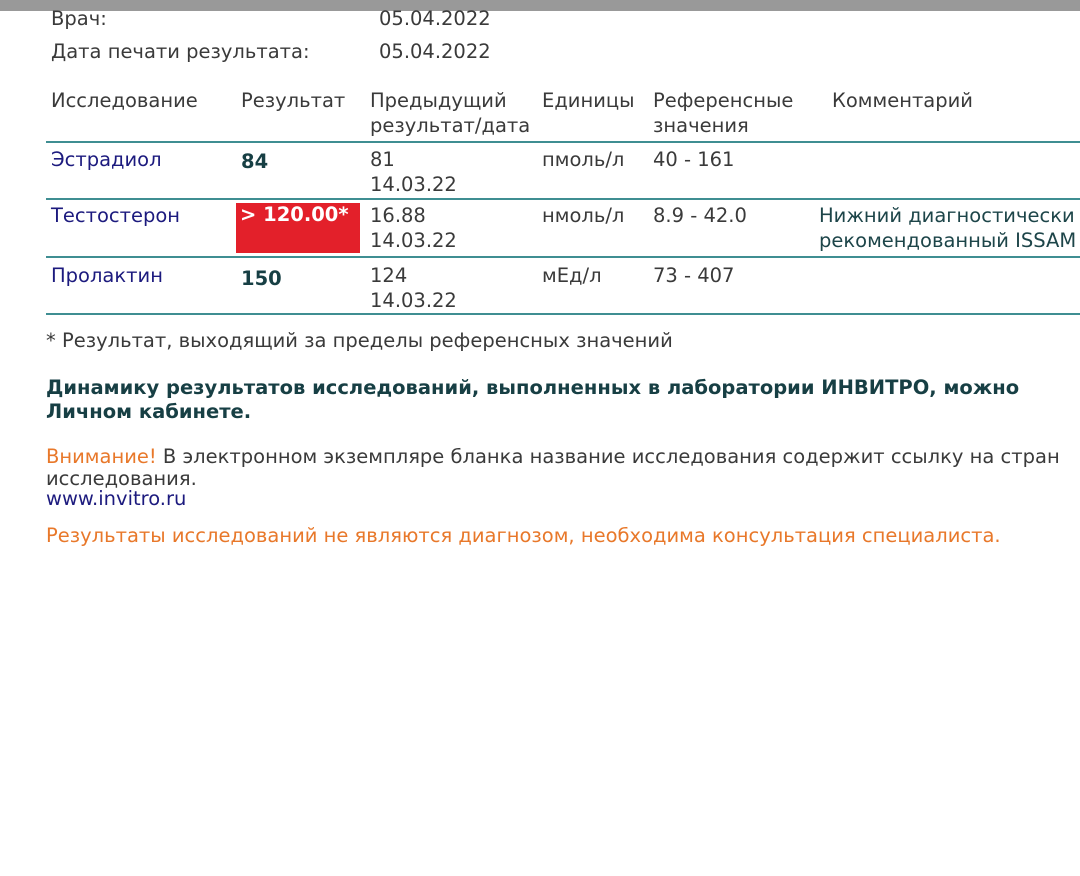 This screenshot has width=1080, height=876. I want to click on col-header-reference-2: значения, so click(701, 125).